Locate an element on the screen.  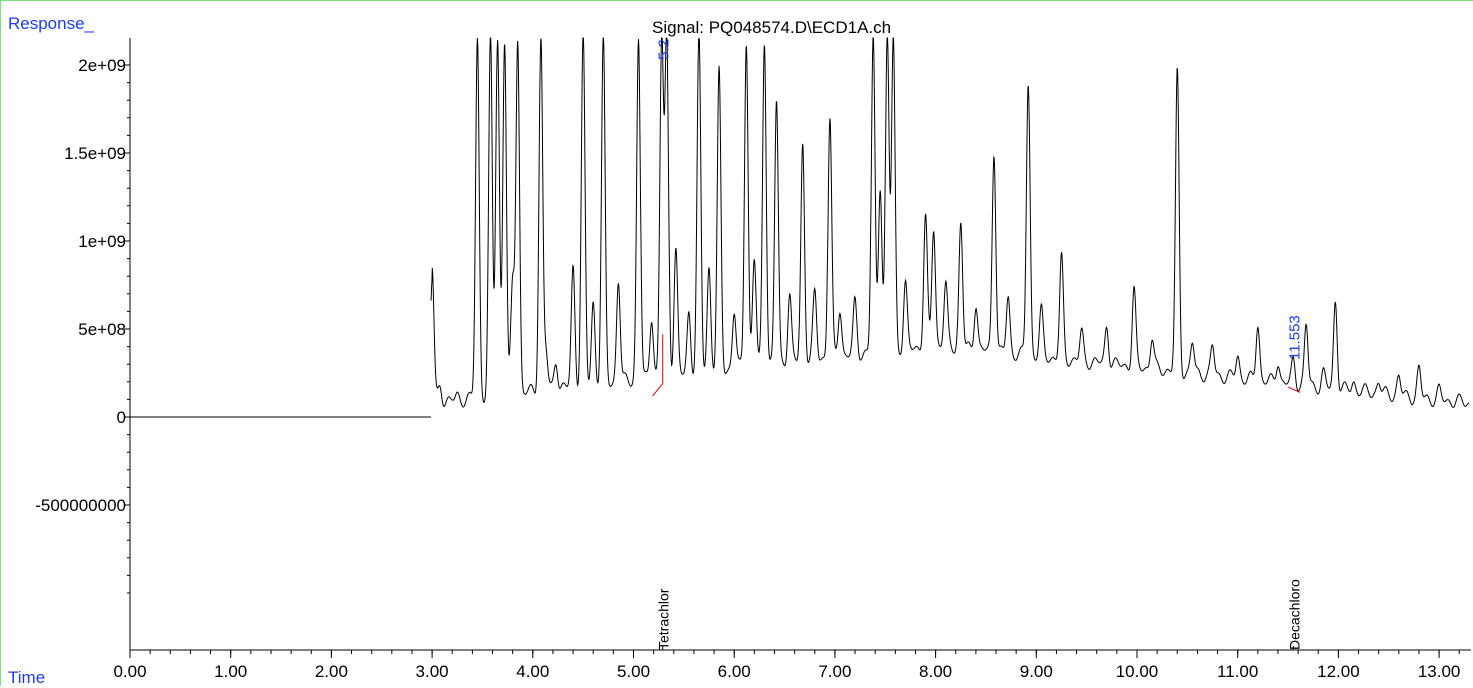
x-tick-label: 1.00 is located at coordinates (230, 671).